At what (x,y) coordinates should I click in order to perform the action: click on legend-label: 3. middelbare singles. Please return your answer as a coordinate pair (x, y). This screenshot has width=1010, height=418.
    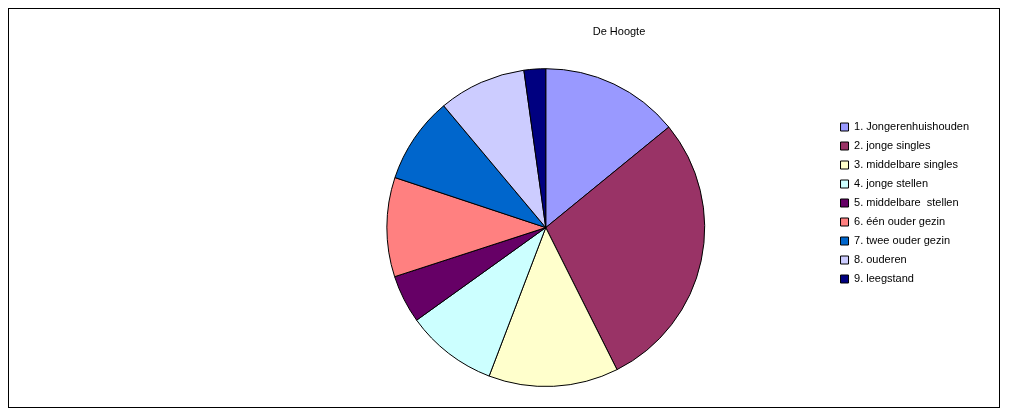
    Looking at the image, I should click on (906, 164).